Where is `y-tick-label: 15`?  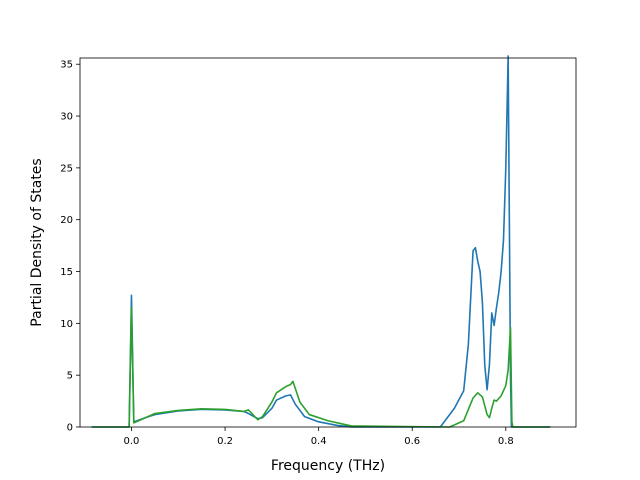 y-tick-label: 15 is located at coordinates (66, 272).